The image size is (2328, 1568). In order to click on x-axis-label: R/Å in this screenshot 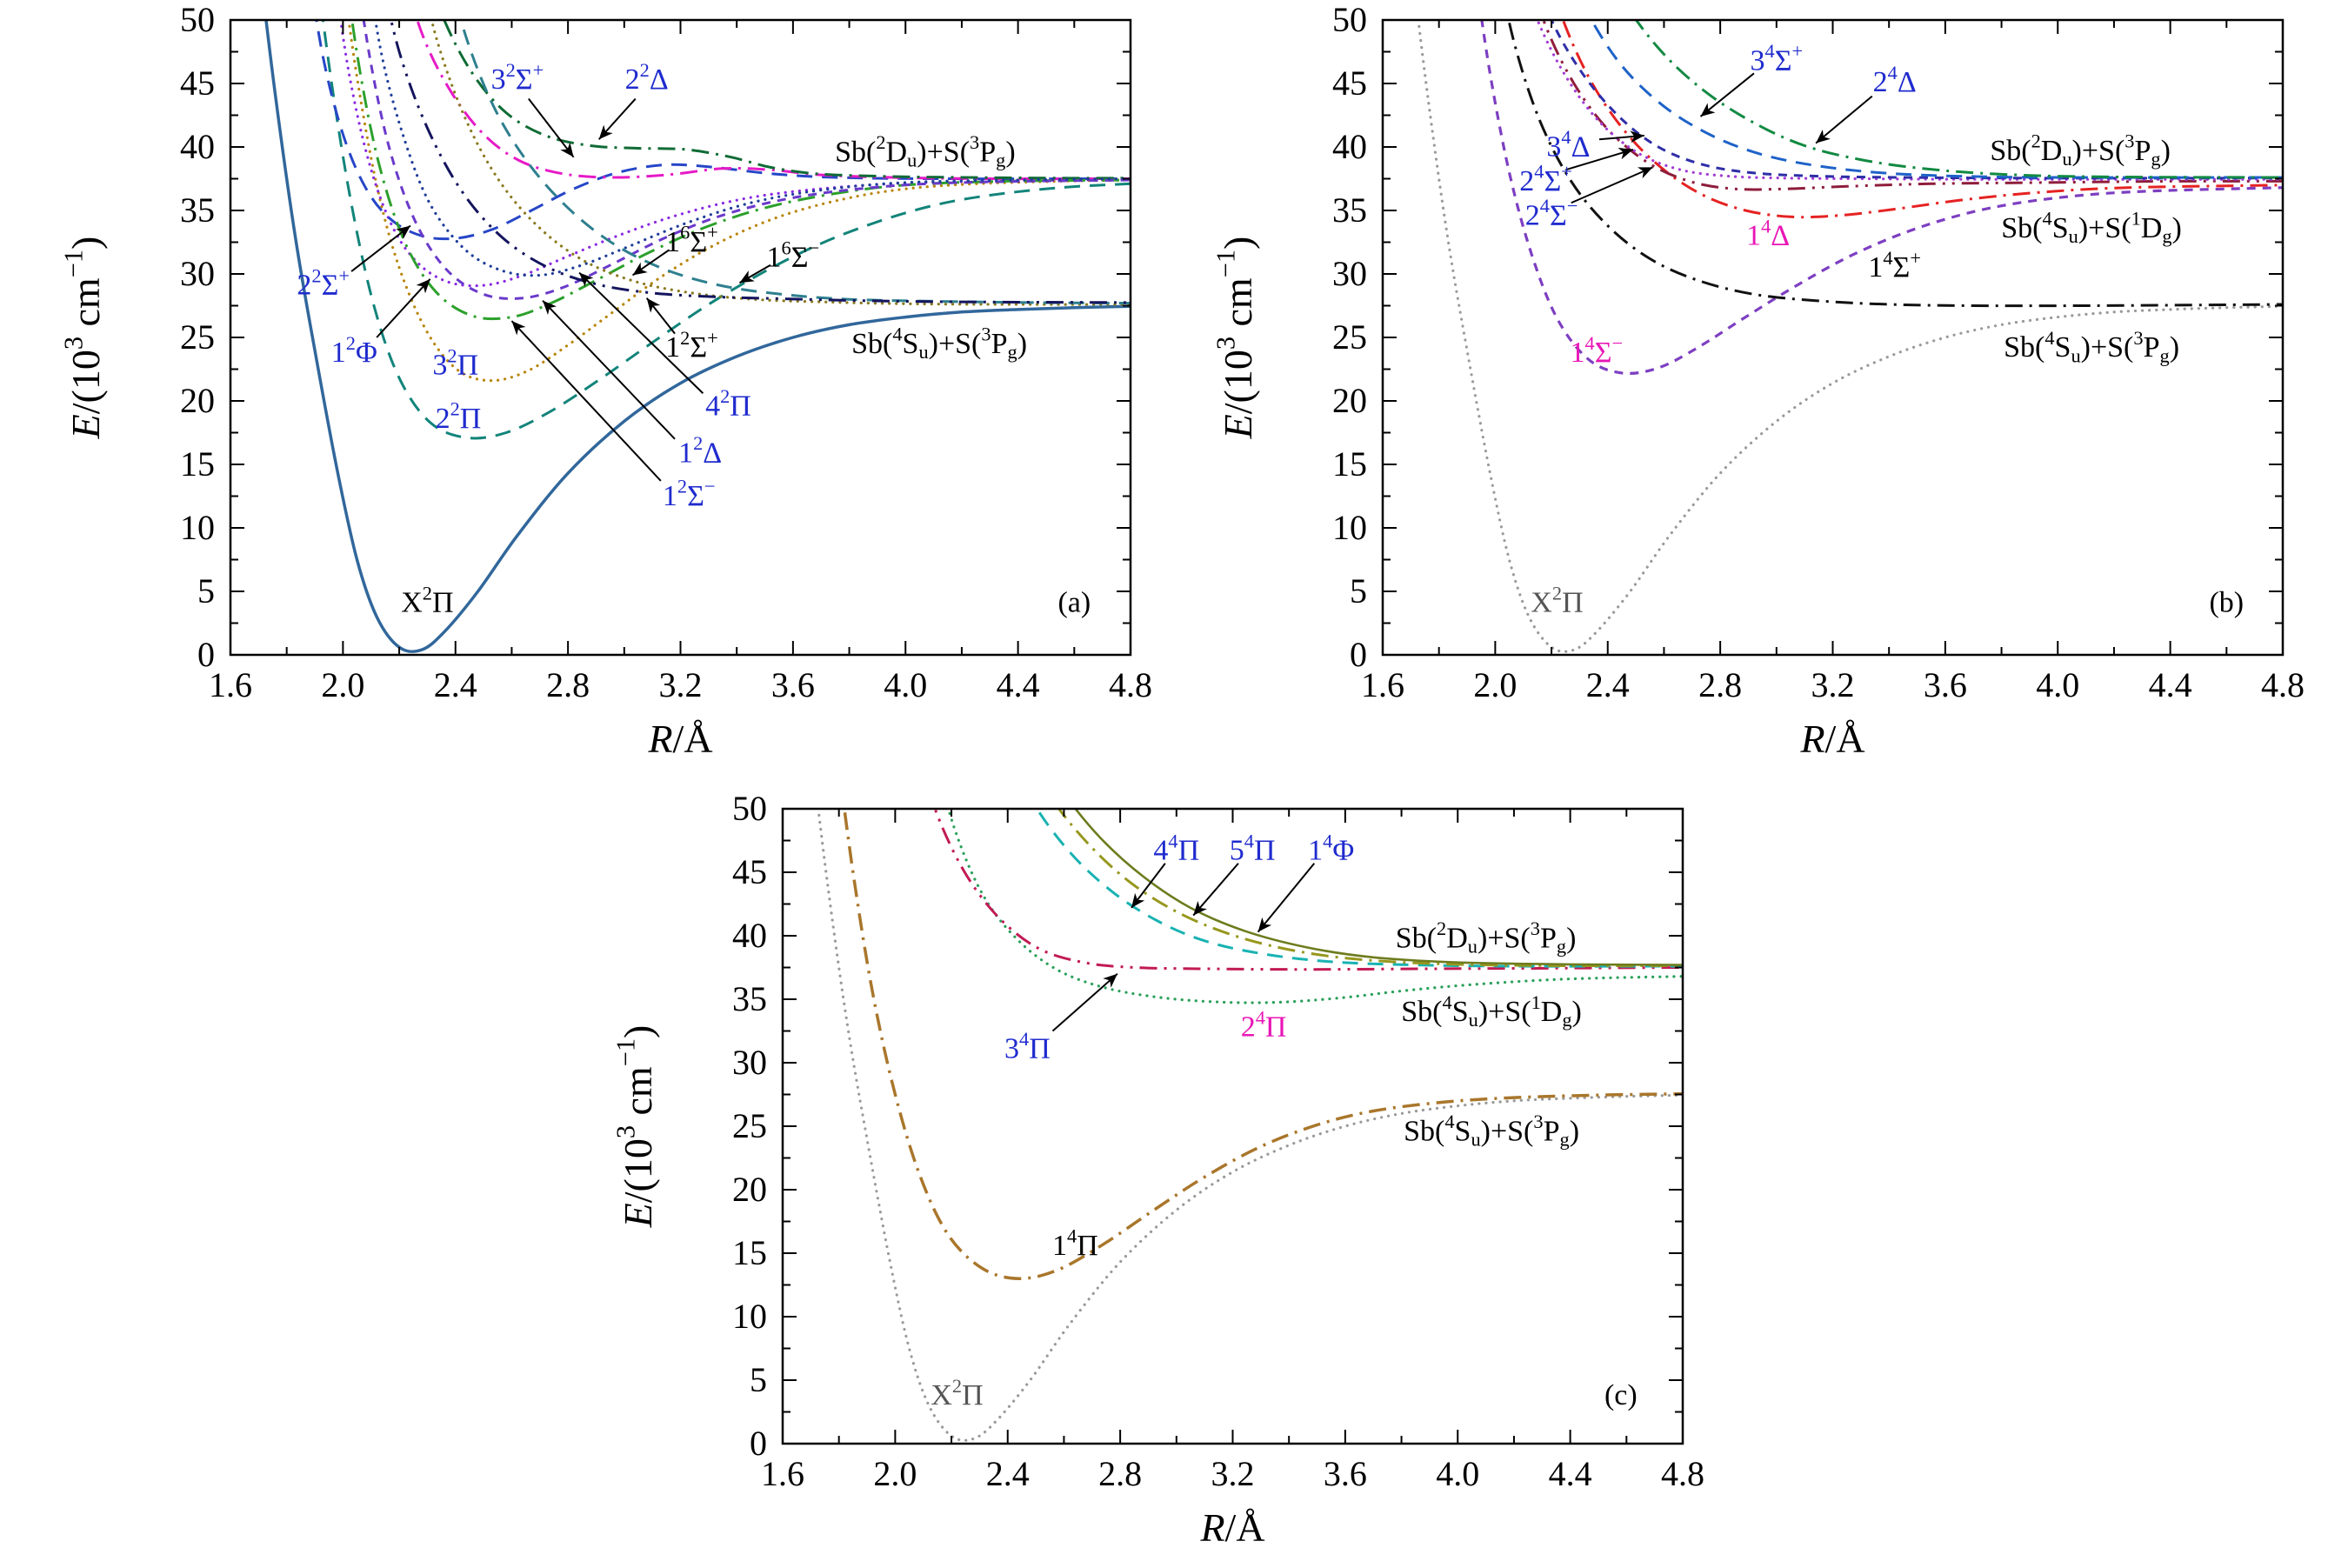, I will do `click(1831, 739)`.